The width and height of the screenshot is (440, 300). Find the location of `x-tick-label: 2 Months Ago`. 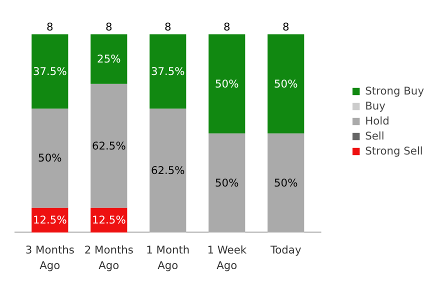

x-tick-label: 2 Months Ago is located at coordinates (109, 258).